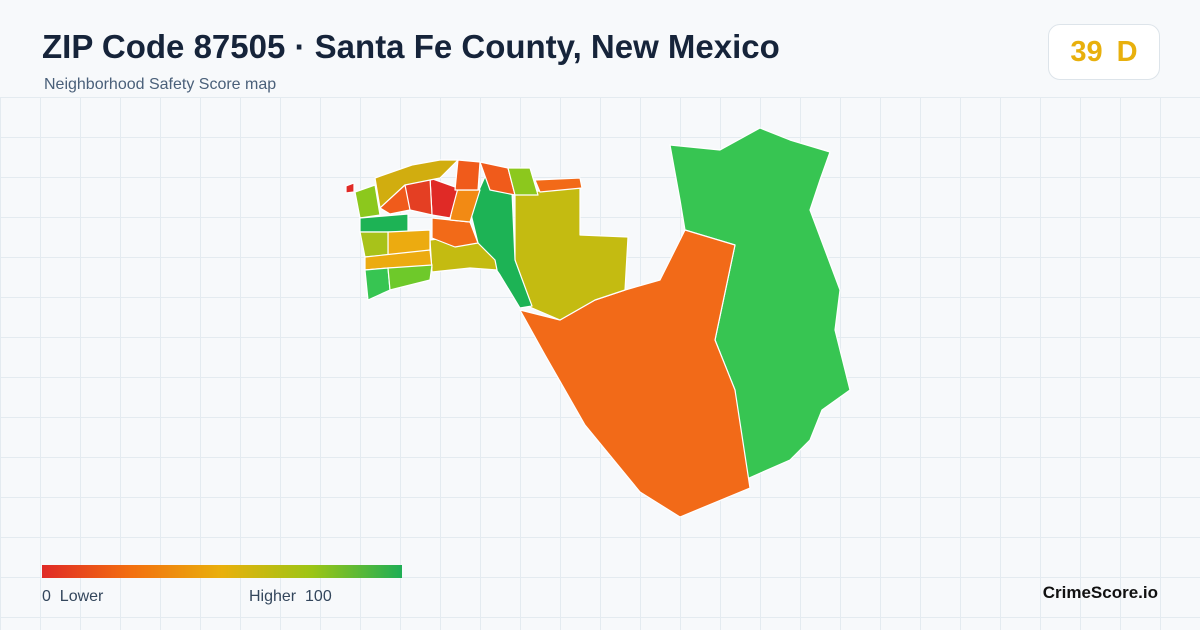 This screenshot has height=630, width=1200. I want to click on legend-low: 0 Lower, so click(72, 597).